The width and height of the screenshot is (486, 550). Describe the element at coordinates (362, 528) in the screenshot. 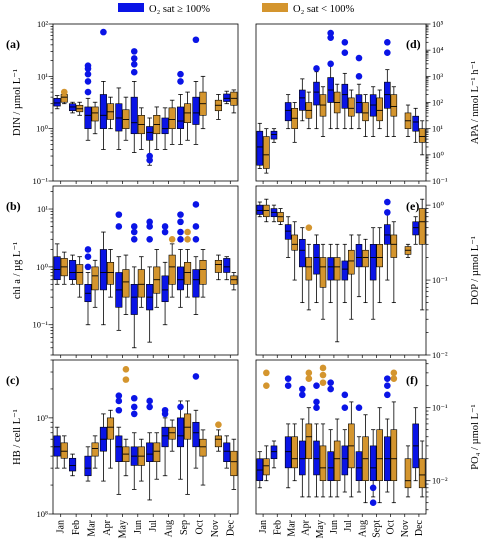

I see `x-tick-label-aug: Aug` at that location.